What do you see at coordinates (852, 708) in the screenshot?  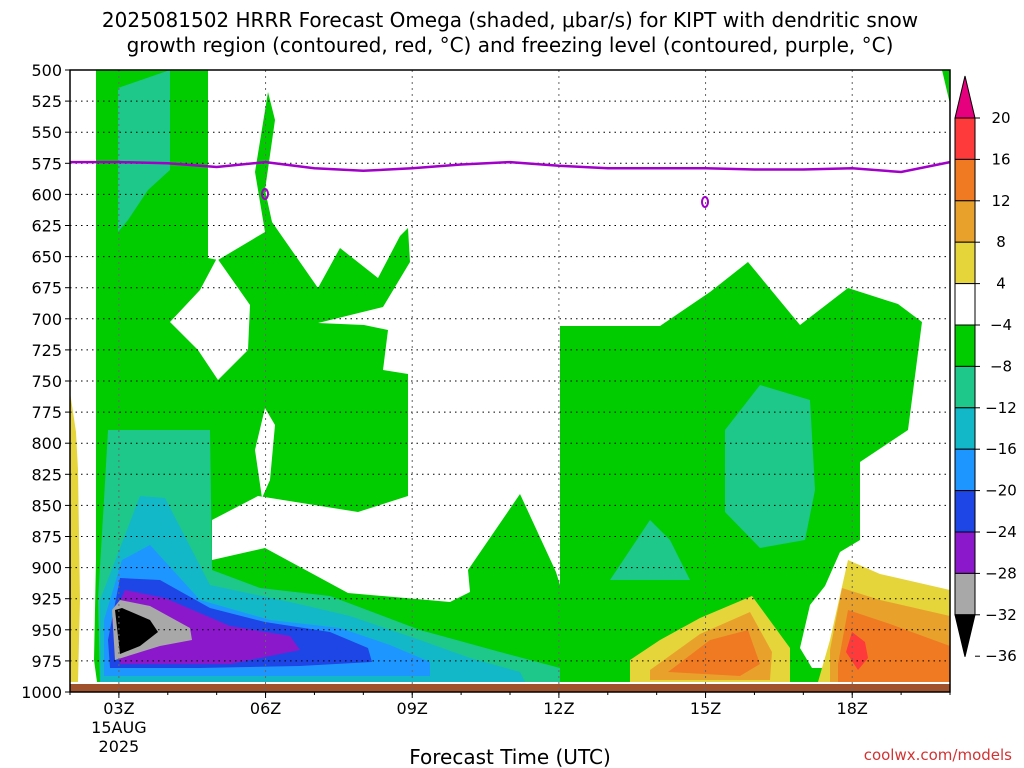 I see `x-tick-label: 18Z` at bounding box center [852, 708].